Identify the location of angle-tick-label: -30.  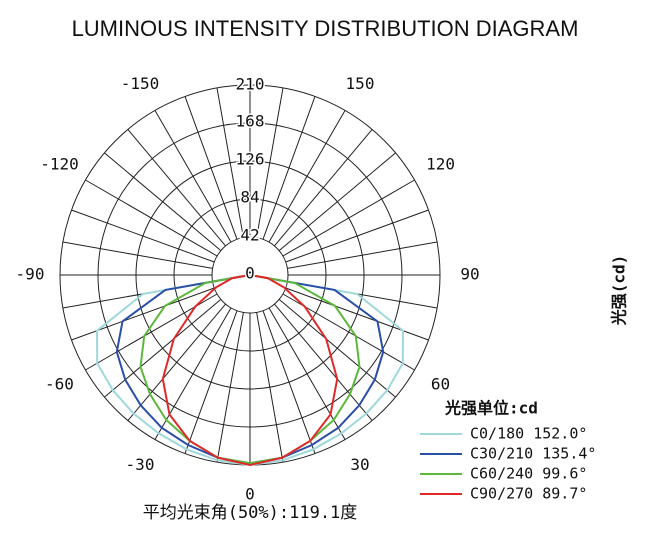
(140, 464).